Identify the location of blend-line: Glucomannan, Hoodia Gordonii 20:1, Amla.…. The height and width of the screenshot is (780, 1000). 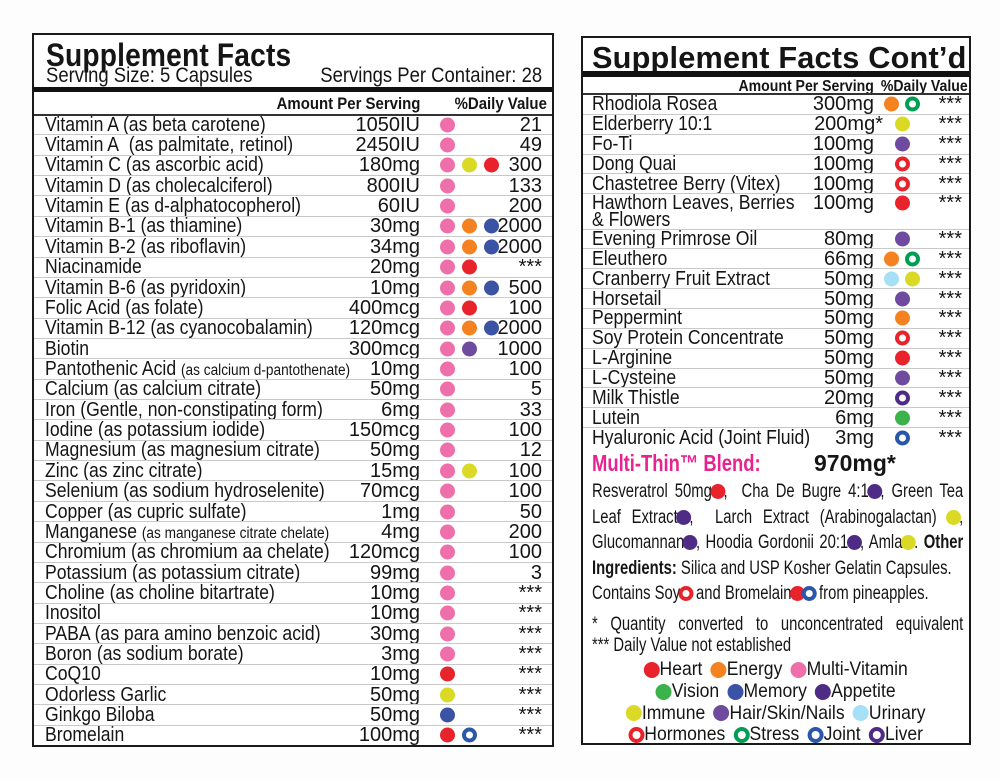
(778, 542).